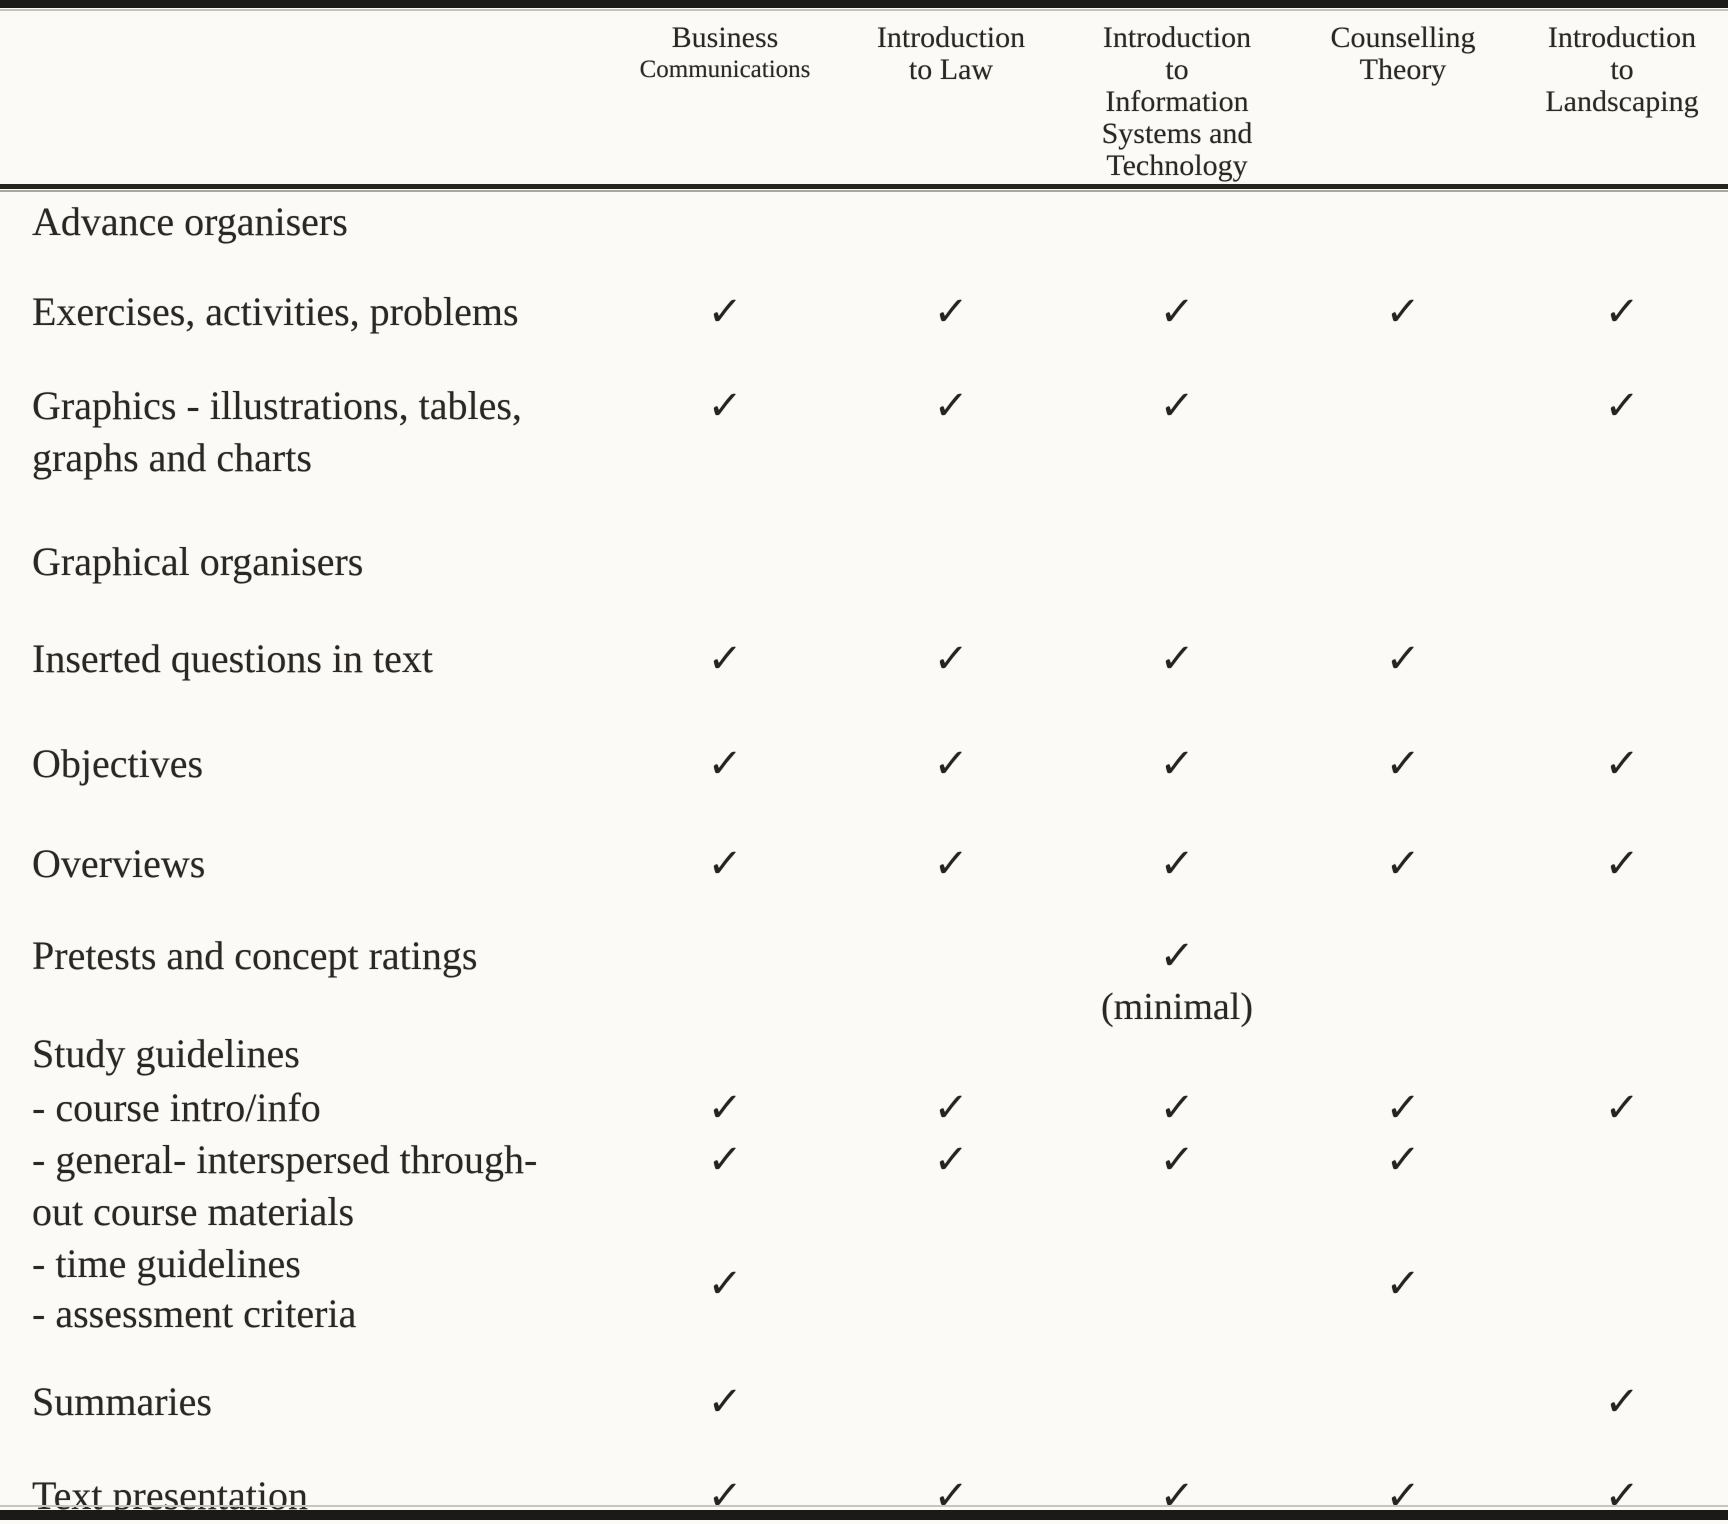 The width and height of the screenshot is (1728, 1524). I want to click on table-row: - time guidelines ✓ ✓, so click(864, 1272).